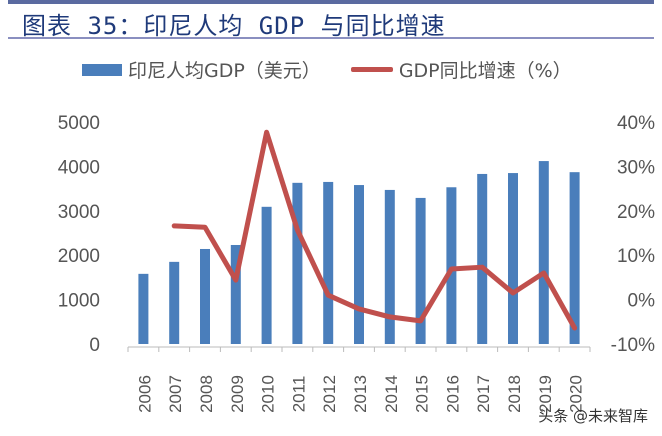  I want to click on x-tick-label: 2017, so click(483, 394).